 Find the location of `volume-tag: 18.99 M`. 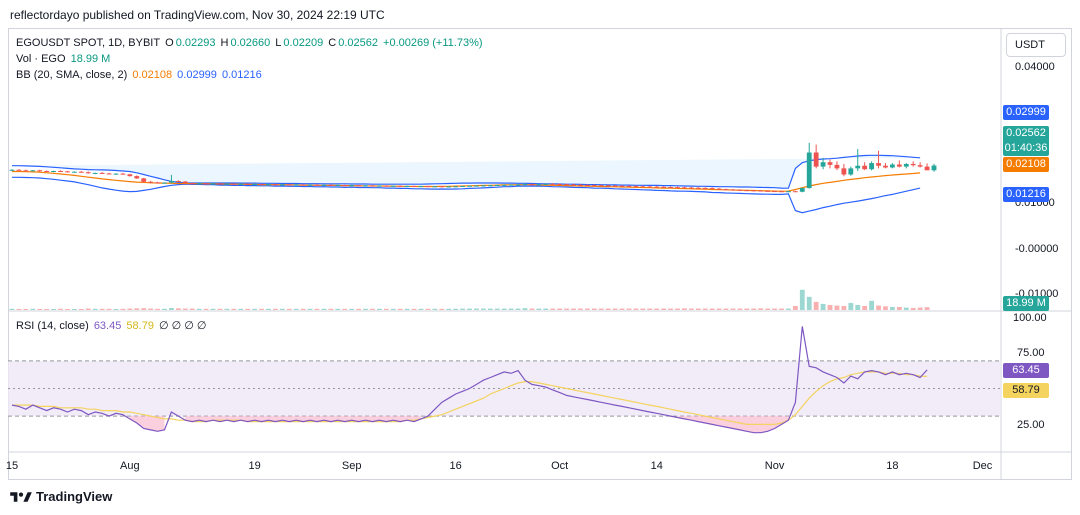

volume-tag: 18.99 M is located at coordinates (1026, 303).